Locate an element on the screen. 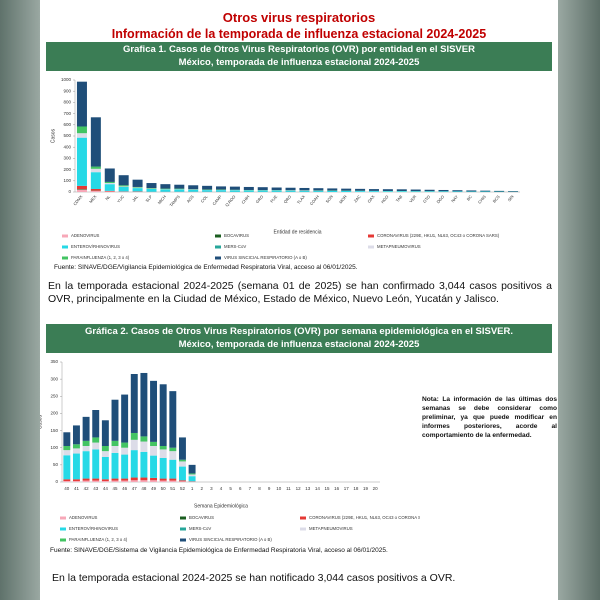  x-tick-label: AGS is located at coordinates (190, 199).